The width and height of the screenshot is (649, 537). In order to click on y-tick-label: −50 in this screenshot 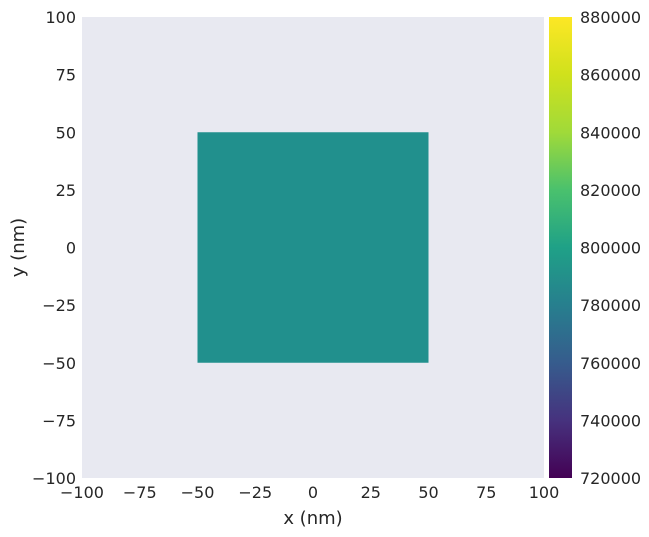, I will do `click(59, 363)`.